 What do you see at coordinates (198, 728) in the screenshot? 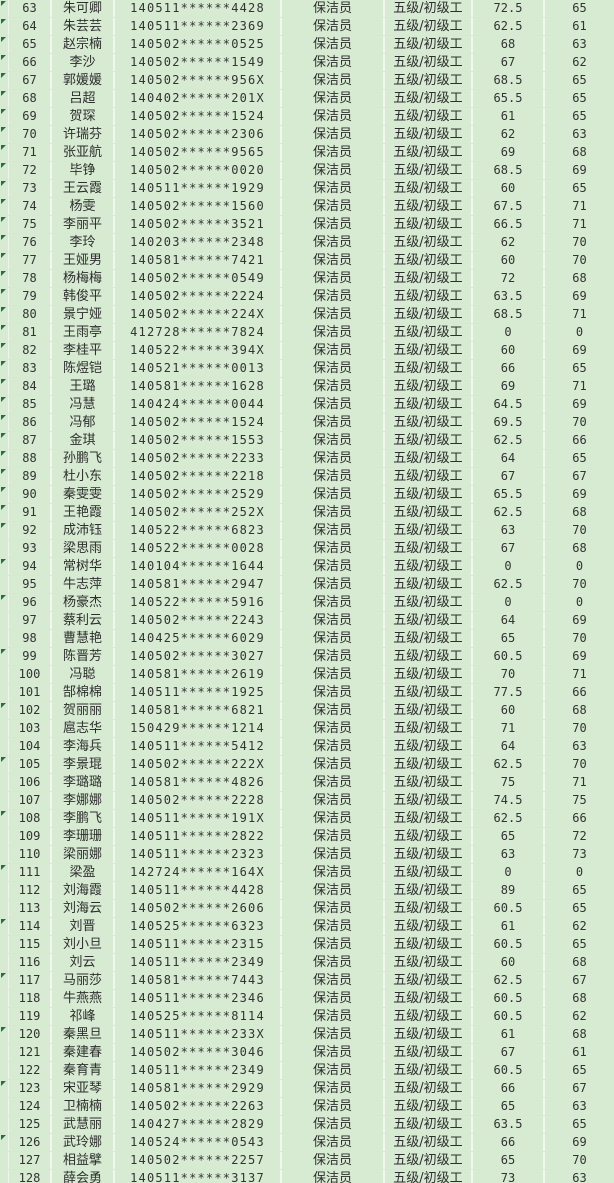
I see `id-number-cell: 150429******1214` at bounding box center [198, 728].